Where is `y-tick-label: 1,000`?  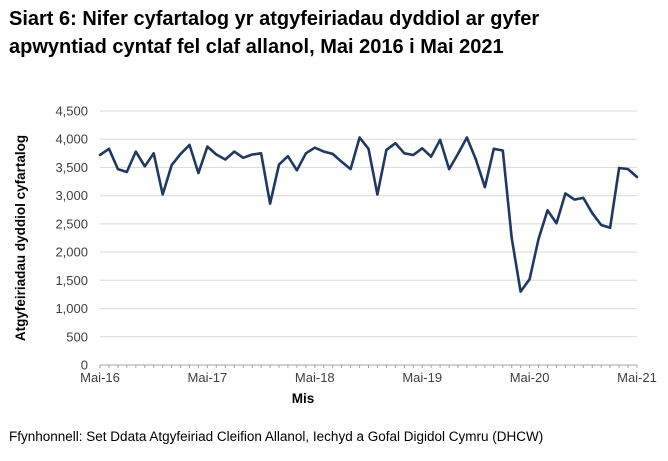 y-tick-label: 1,000 is located at coordinates (71, 308).